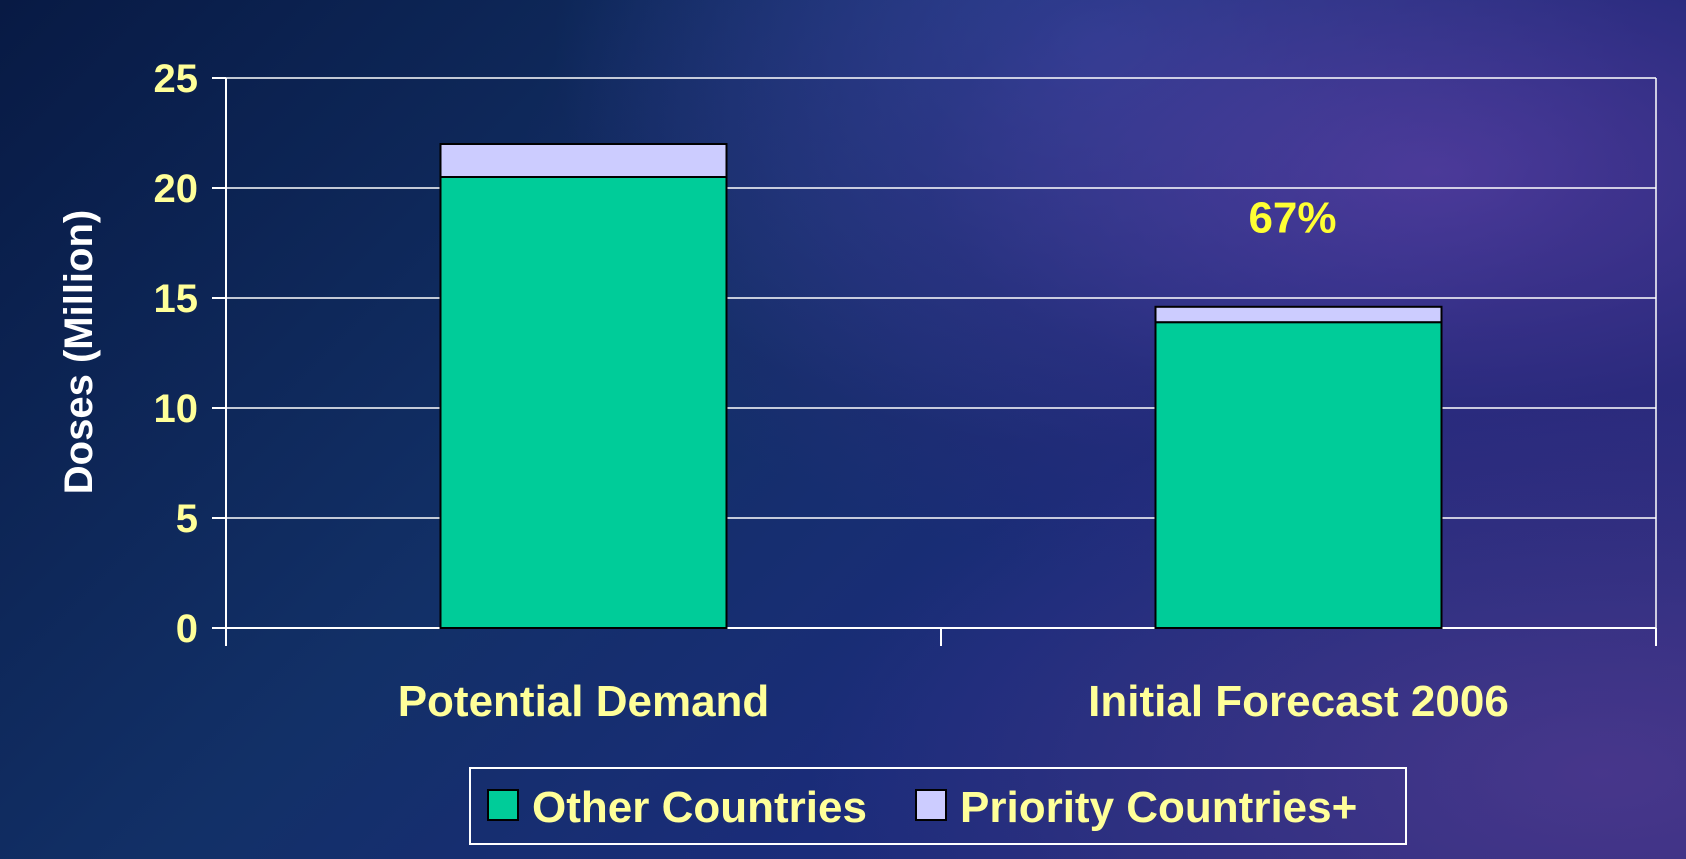 This screenshot has height=859, width=1686. What do you see at coordinates (187, 519) in the screenshot?
I see `y-tick-label: 5` at bounding box center [187, 519].